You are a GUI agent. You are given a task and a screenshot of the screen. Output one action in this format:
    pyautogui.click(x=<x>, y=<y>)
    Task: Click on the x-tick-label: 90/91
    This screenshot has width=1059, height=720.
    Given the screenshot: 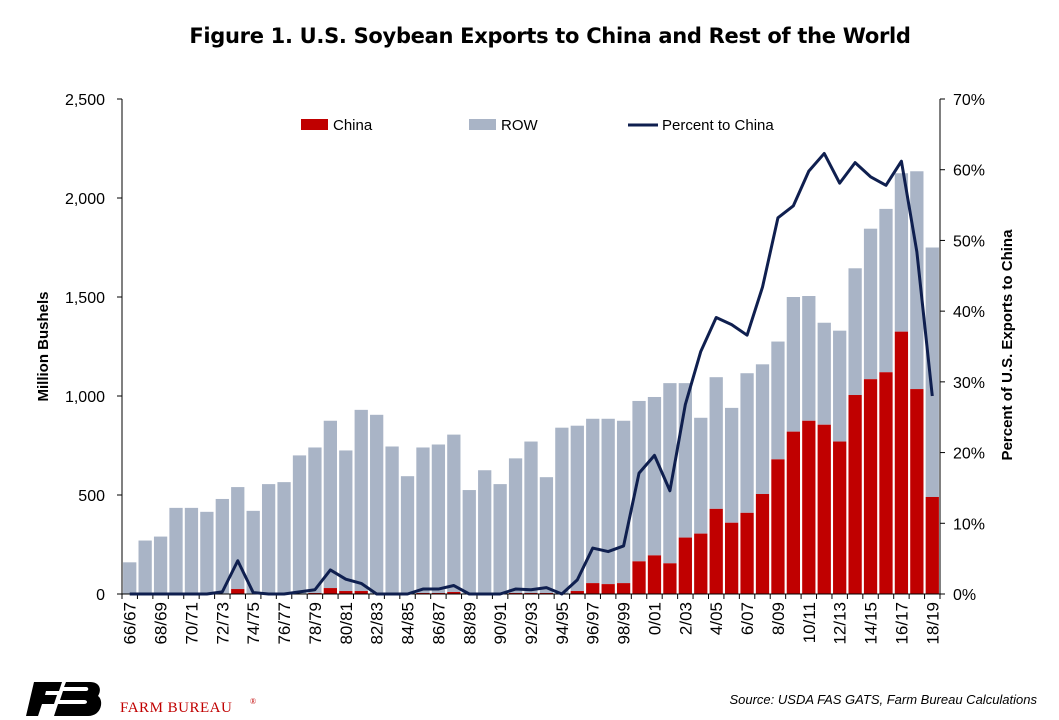 What is the action you would take?
    pyautogui.click(x=500, y=623)
    